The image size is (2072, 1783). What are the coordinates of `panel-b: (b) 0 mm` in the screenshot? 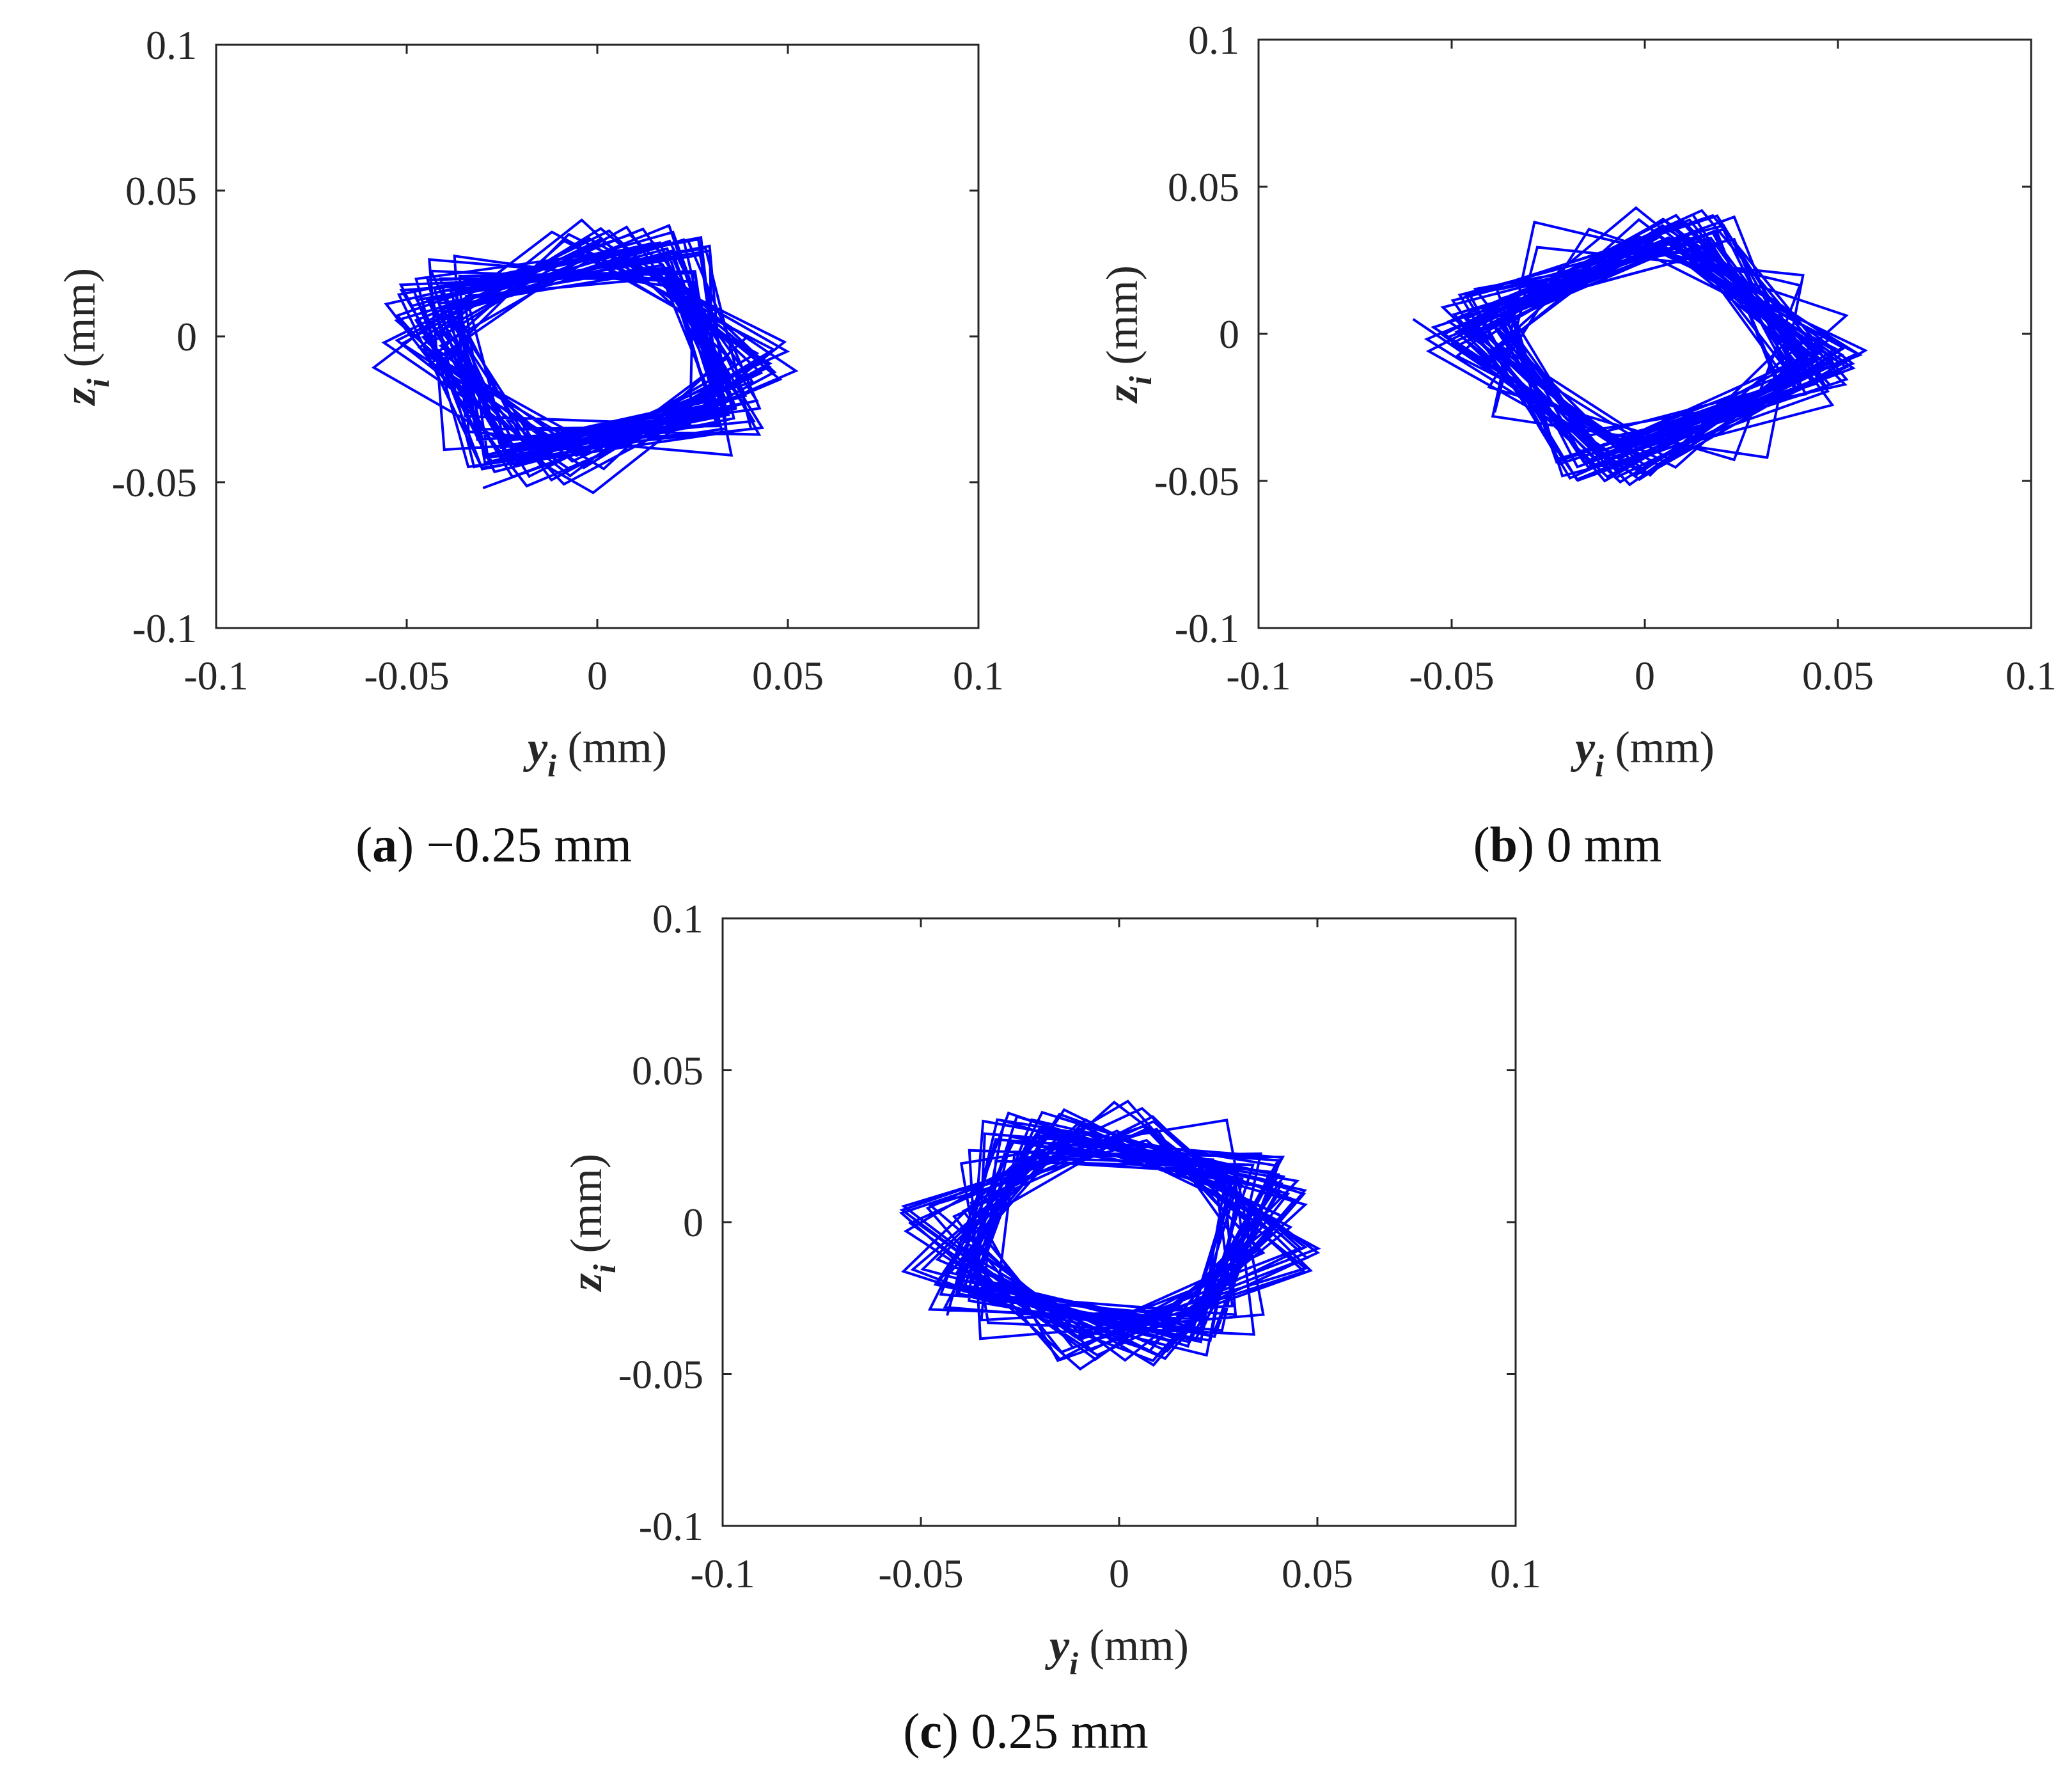 It's located at (1567, 844).